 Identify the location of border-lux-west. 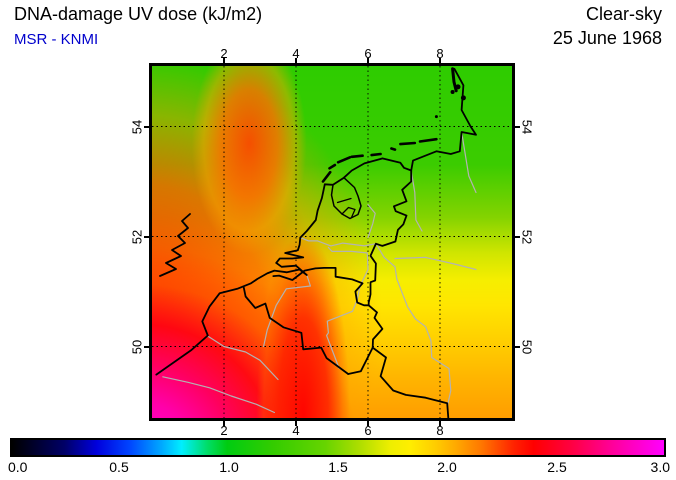
(360, 360).